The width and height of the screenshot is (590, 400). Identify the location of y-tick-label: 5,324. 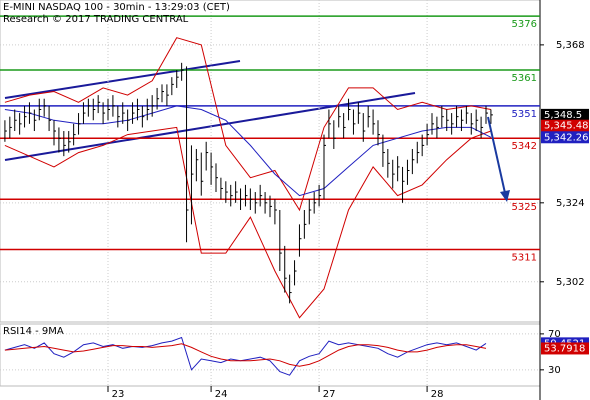
(570, 203).